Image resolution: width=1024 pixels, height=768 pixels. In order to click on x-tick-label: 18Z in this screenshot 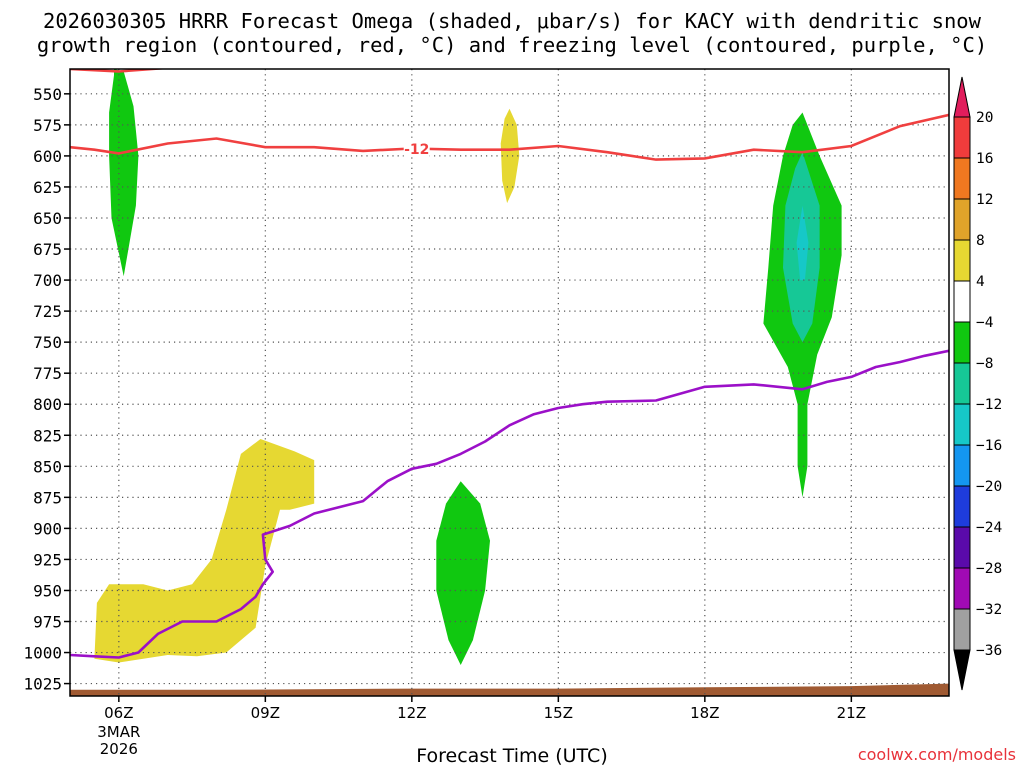, I will do `click(704, 713)`.